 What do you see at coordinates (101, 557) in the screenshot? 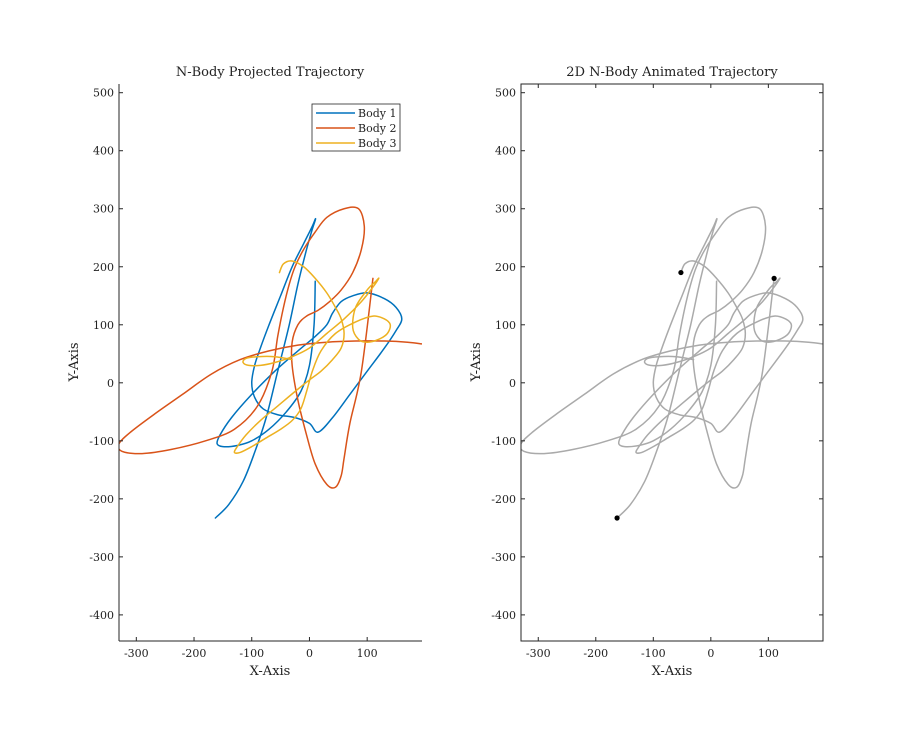
I see `left-y-tick-label: -300` at bounding box center [101, 557].